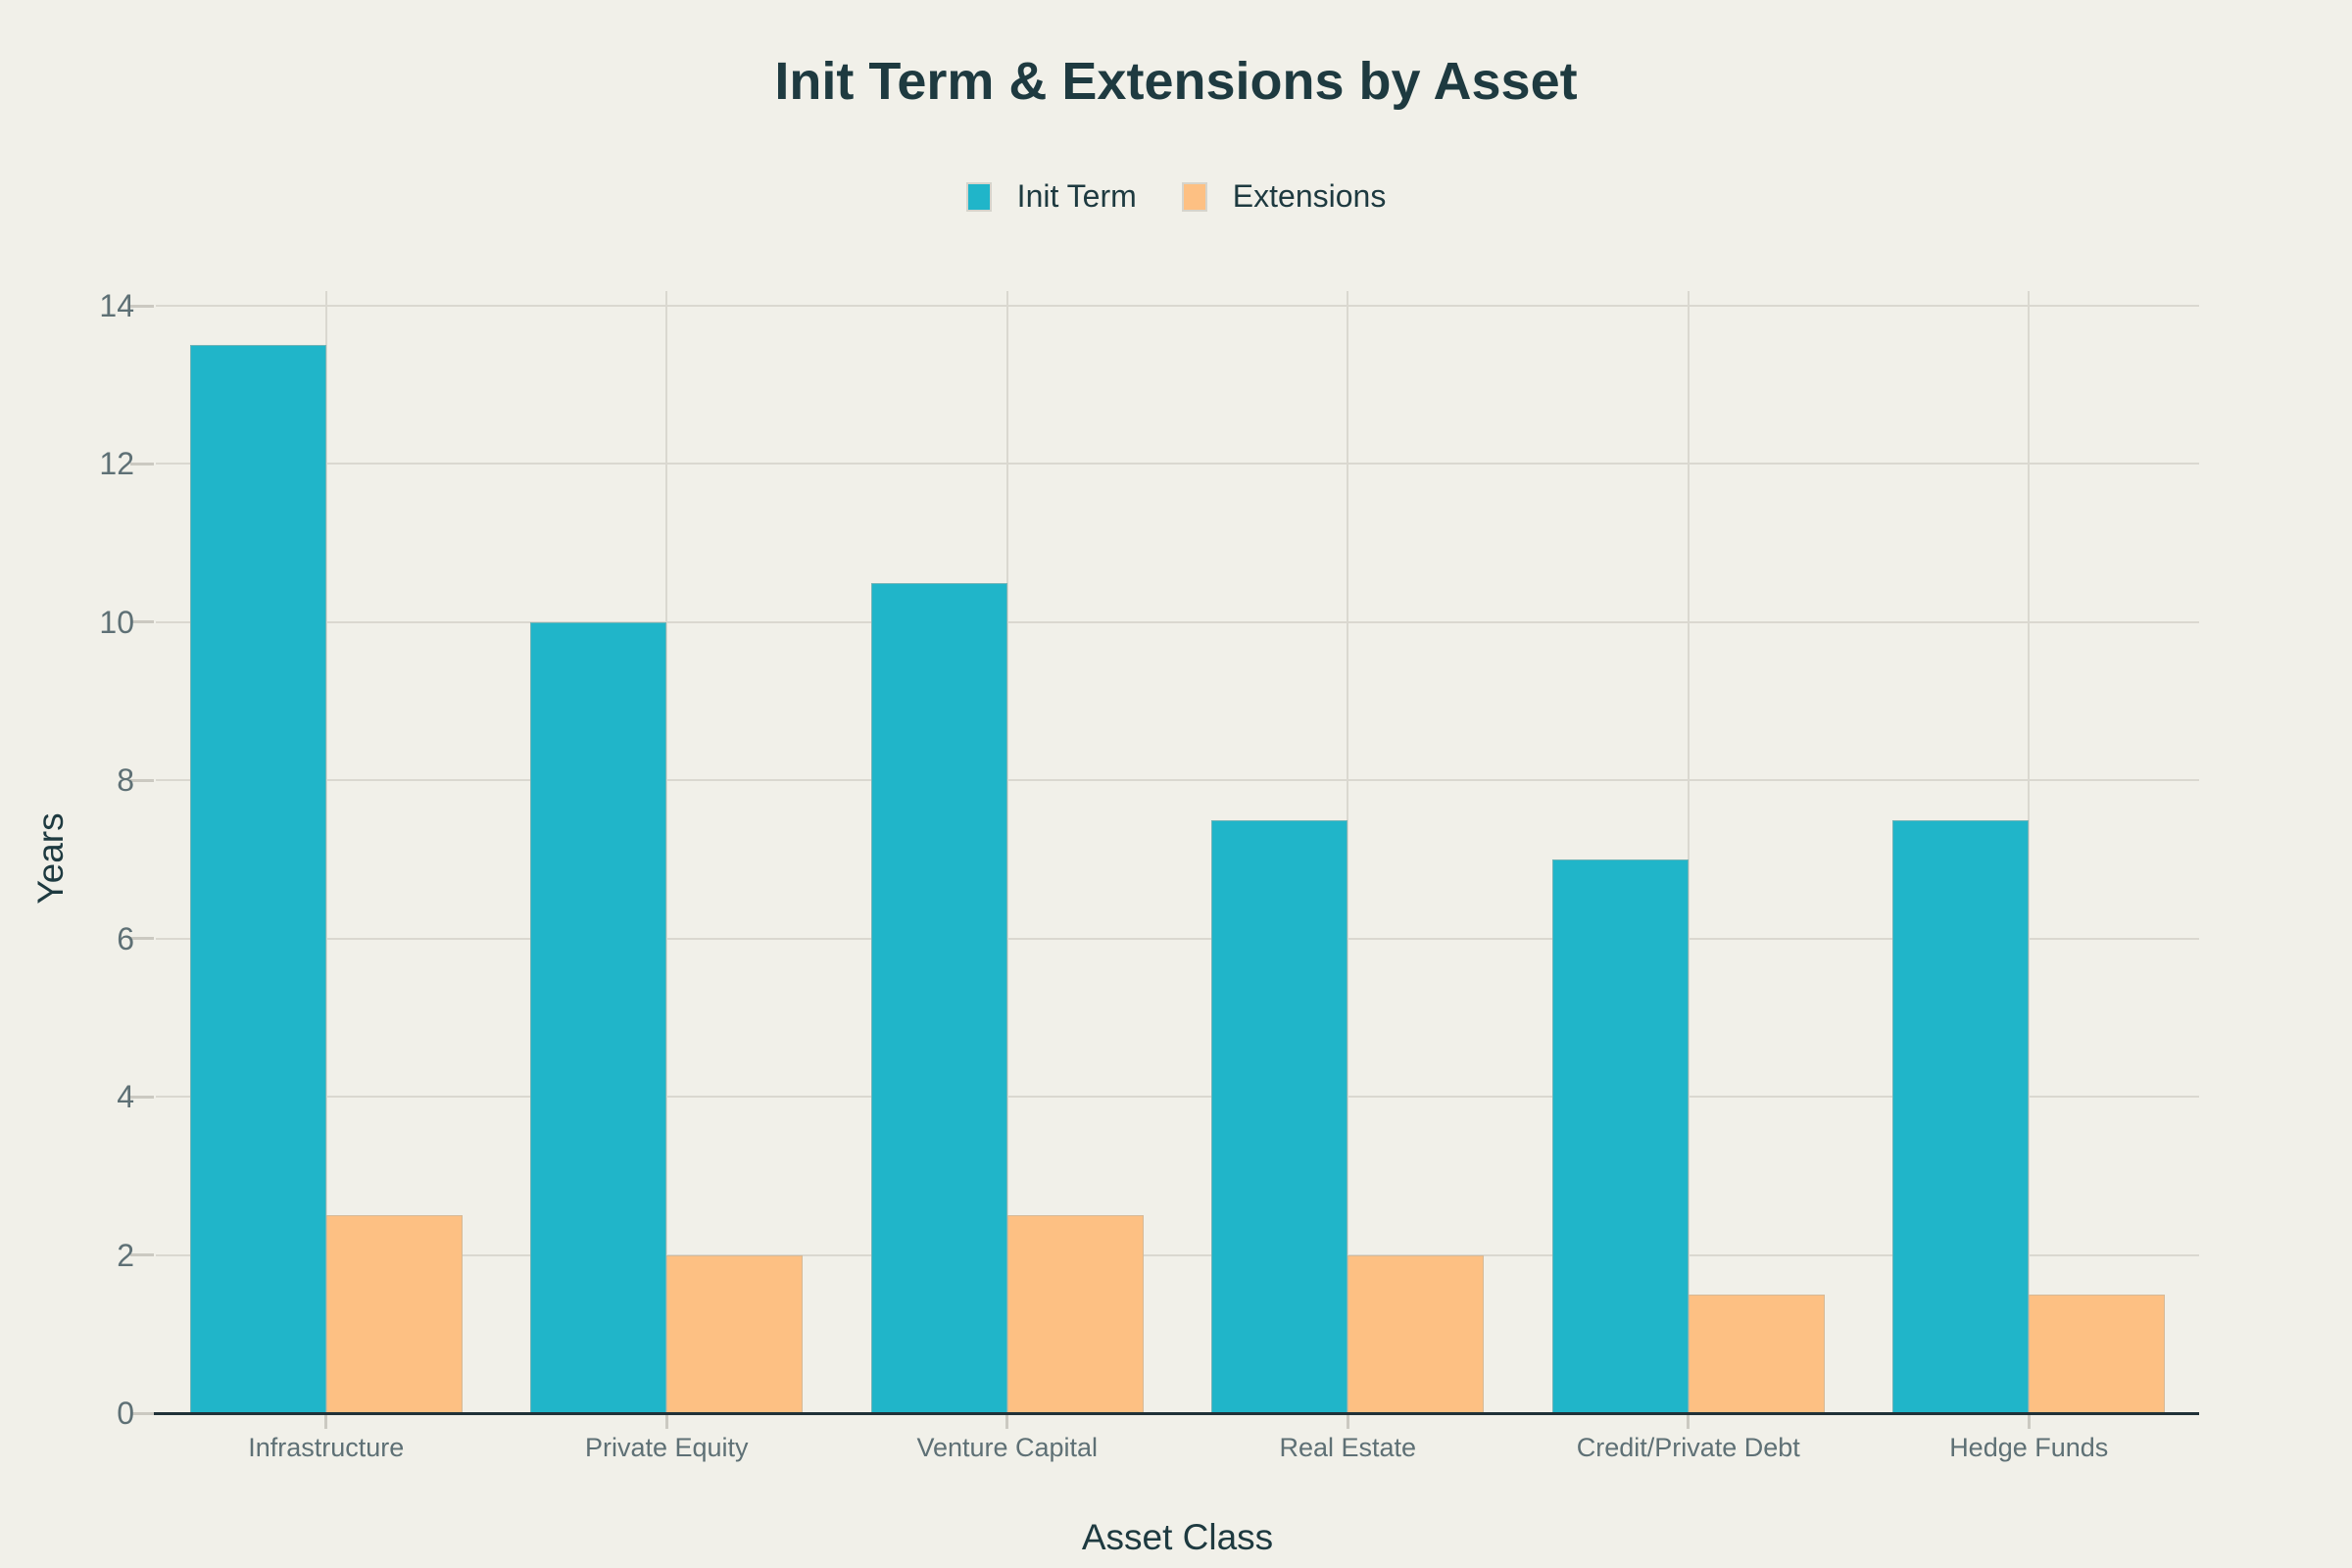 The height and width of the screenshot is (1568, 2352). What do you see at coordinates (1176, 1413) in the screenshot?
I see `x-axis-line` at bounding box center [1176, 1413].